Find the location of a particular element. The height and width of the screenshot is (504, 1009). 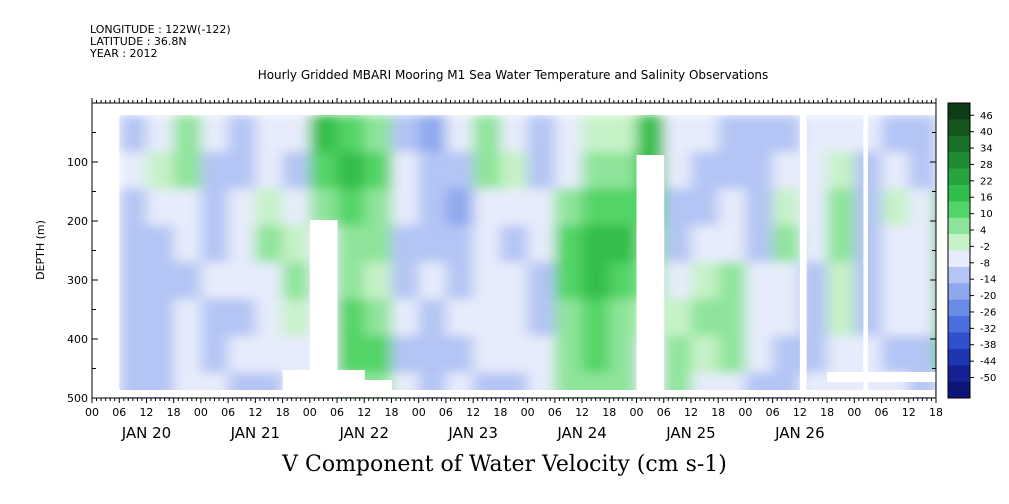

y-axis-label: DEPTH (m) is located at coordinates (40, 250).